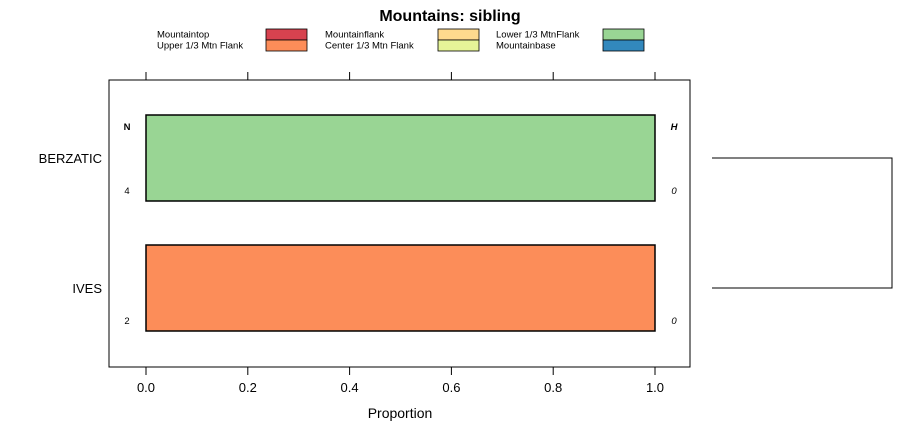 This screenshot has width=900, height=440. I want to click on legend-label: Mountainflank, so click(354, 35).